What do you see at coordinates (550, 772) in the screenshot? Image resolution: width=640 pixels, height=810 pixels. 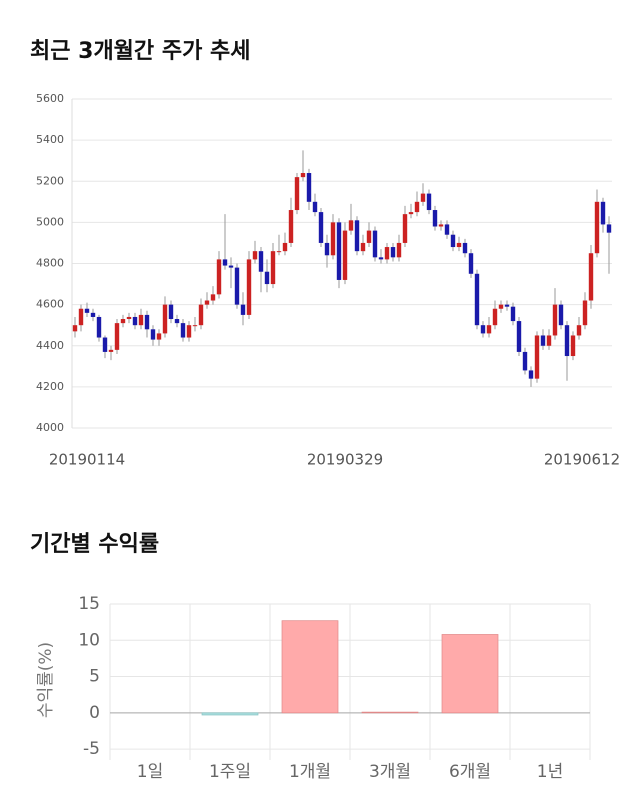 I see `x-tick-label: 1년` at bounding box center [550, 772].